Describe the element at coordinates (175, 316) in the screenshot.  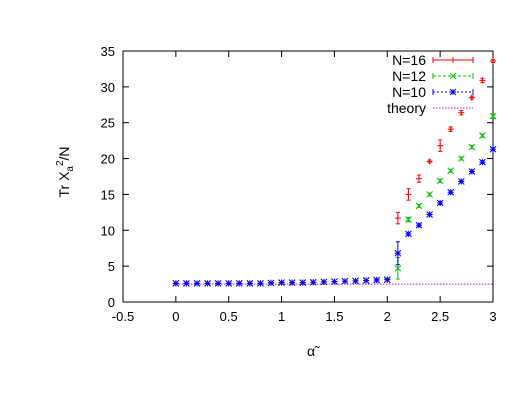
I see `x-tick-label: 0` at that location.